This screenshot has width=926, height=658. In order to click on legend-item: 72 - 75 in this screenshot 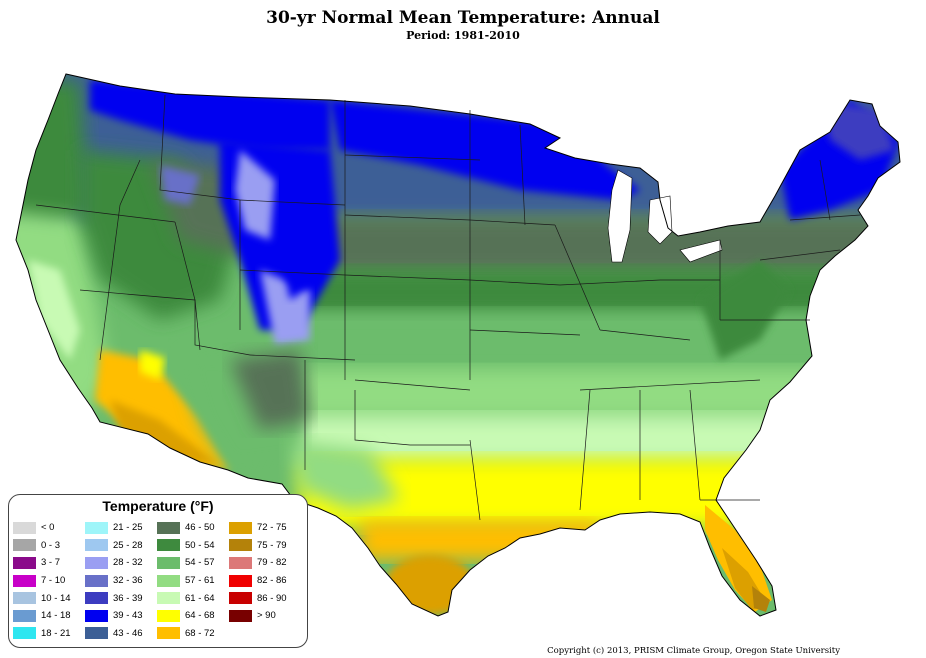, I will do `click(263, 528)`.